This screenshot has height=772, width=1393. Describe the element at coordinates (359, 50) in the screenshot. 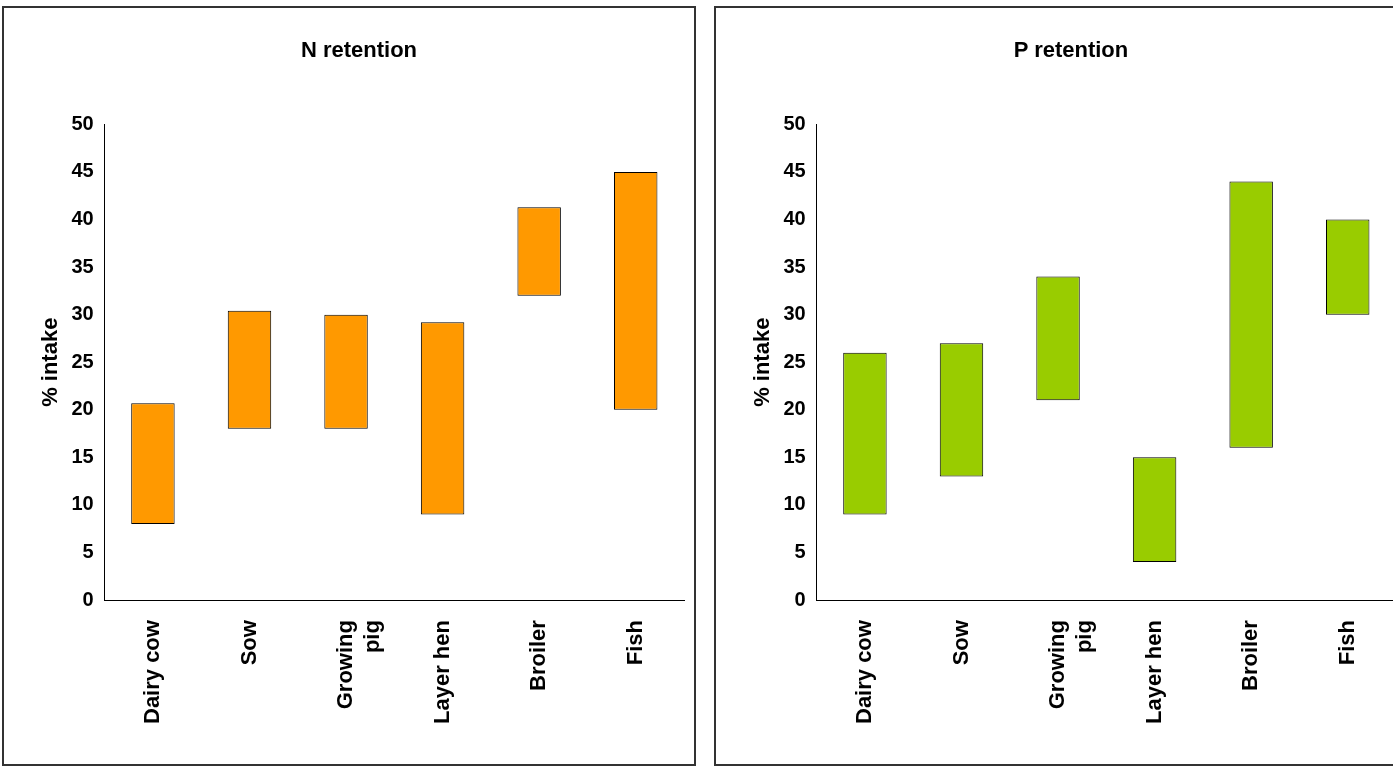

I see `chart-title: N retention` at that location.